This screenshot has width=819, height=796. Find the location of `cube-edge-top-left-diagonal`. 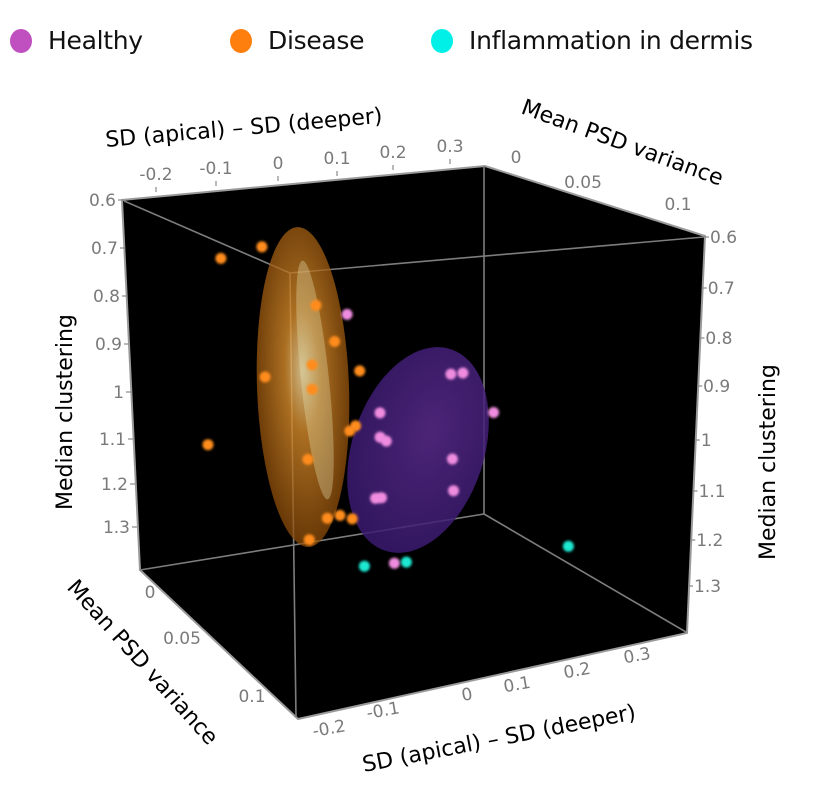

cube-edge-top-left-diagonal is located at coordinates (207, 237).